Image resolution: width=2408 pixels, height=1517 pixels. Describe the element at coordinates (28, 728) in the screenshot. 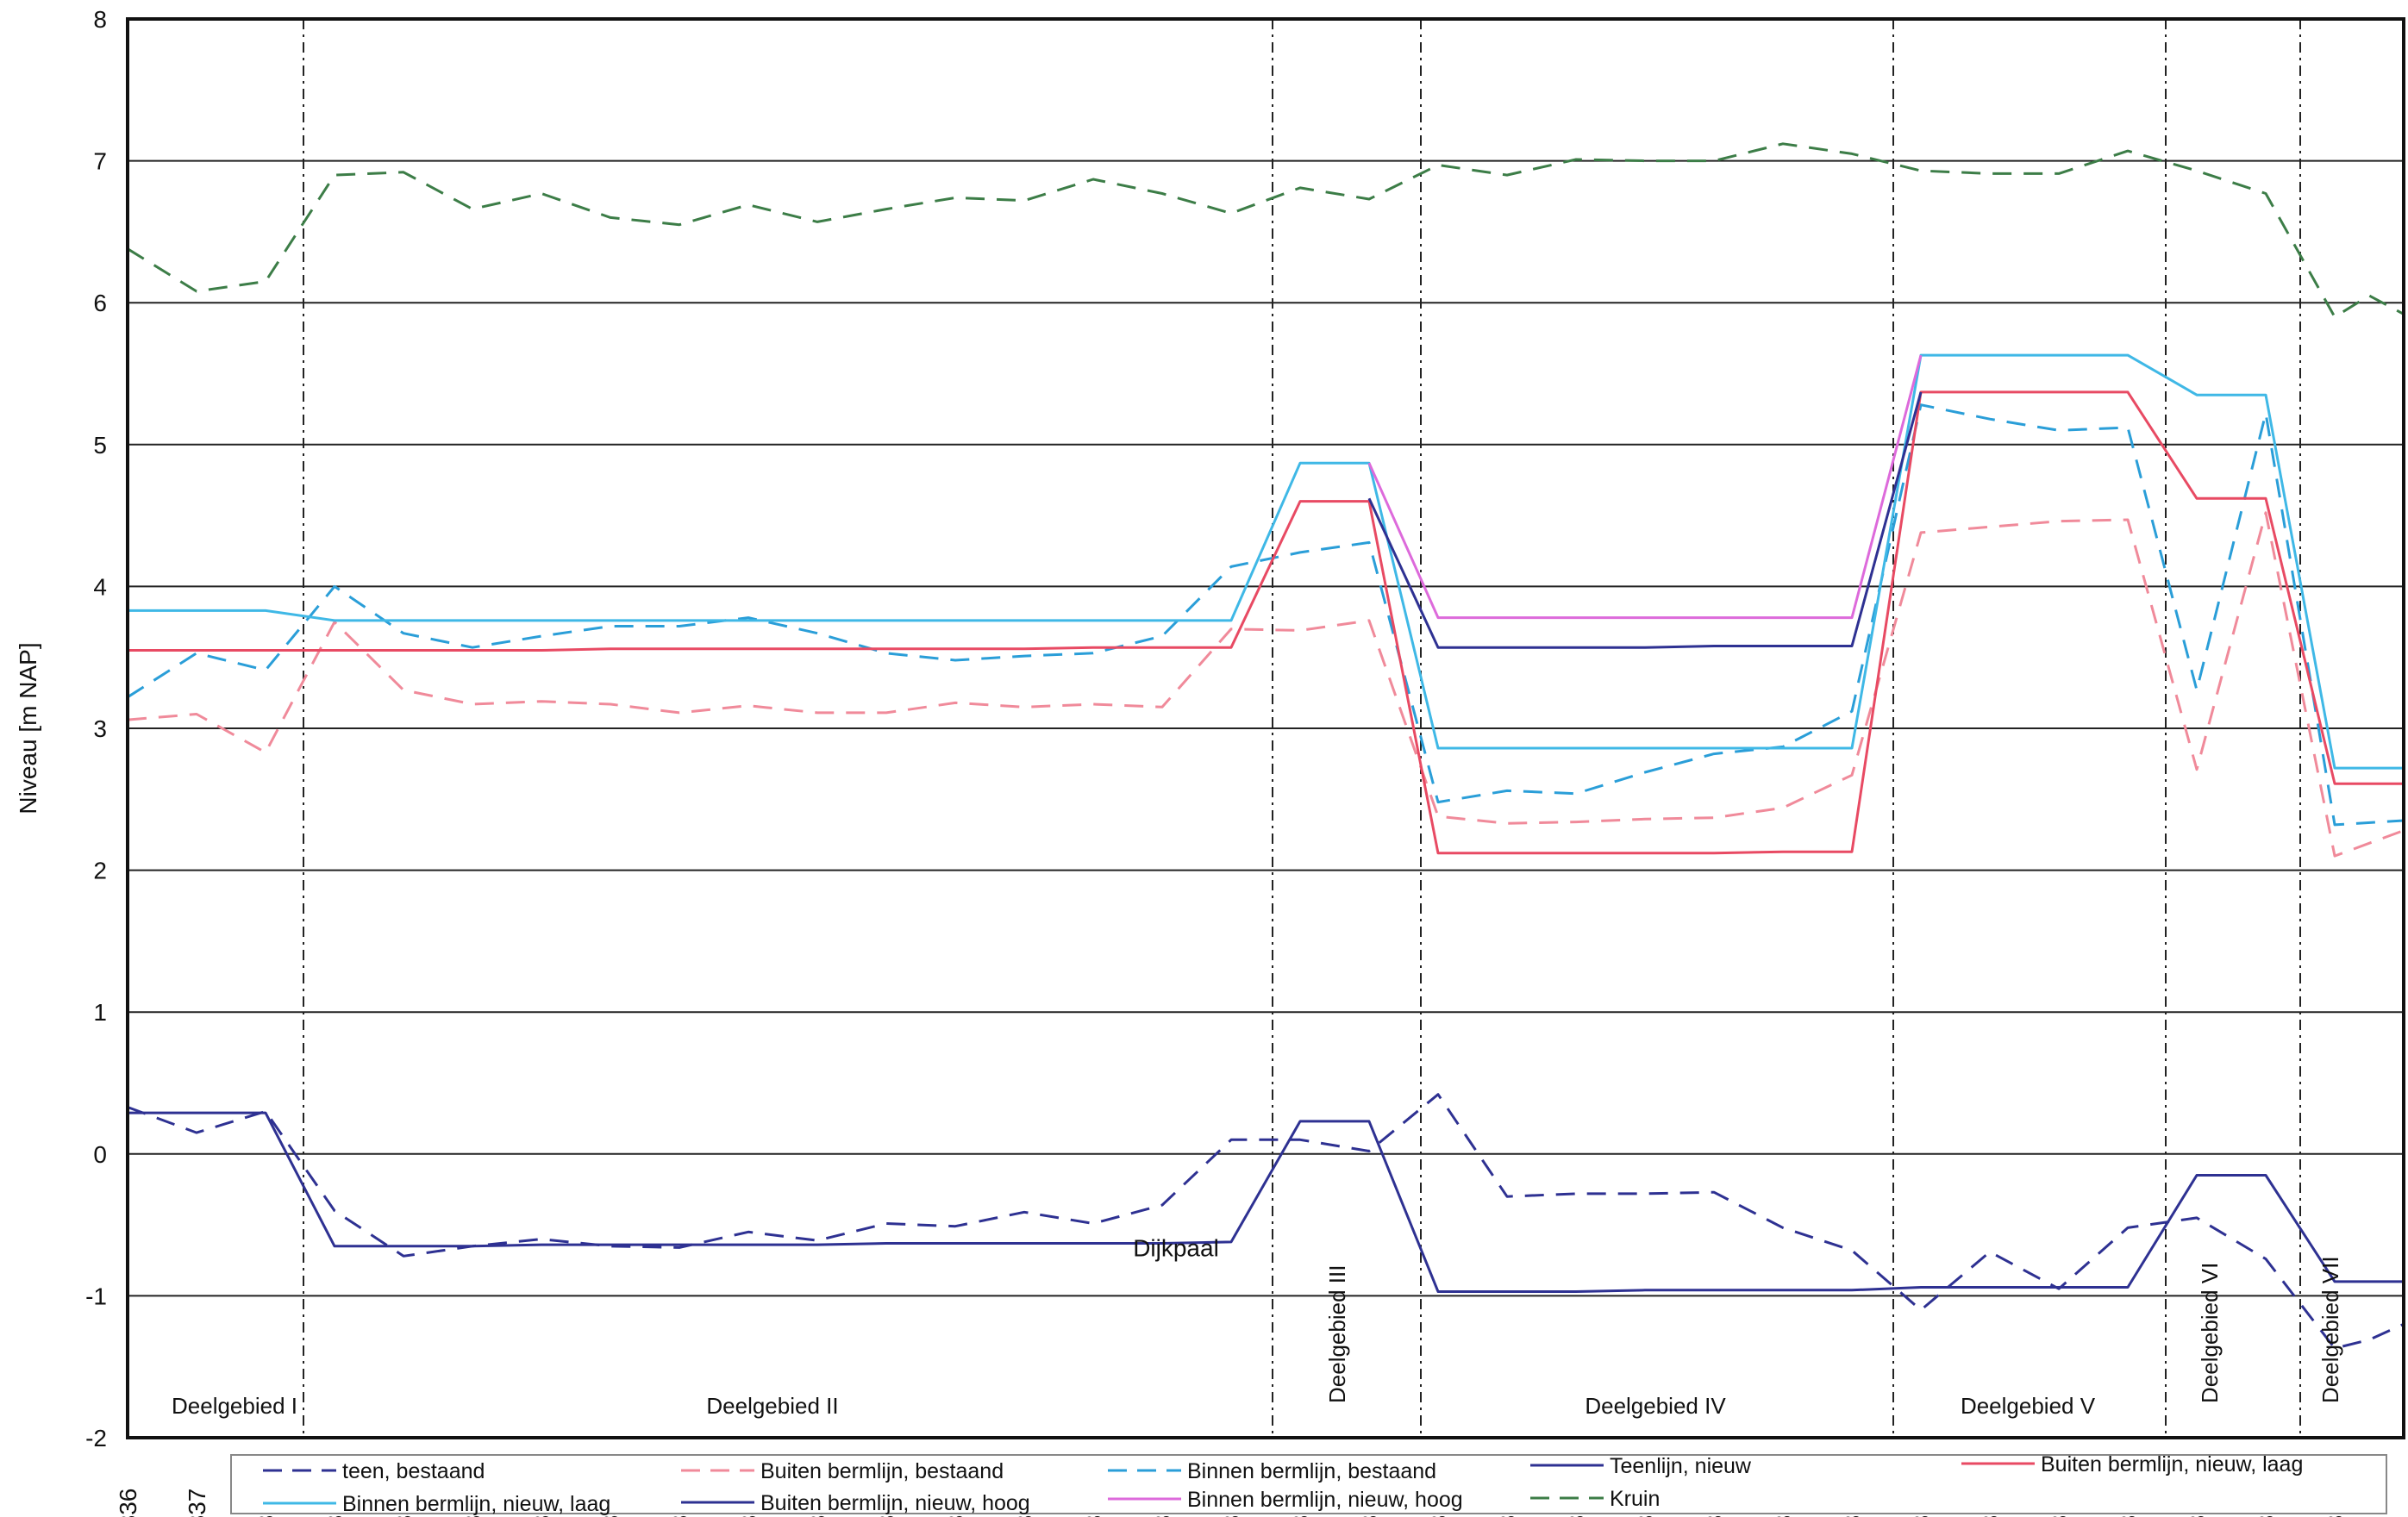

I see `y-axis-label: Niveau [m NAP]` at that location.